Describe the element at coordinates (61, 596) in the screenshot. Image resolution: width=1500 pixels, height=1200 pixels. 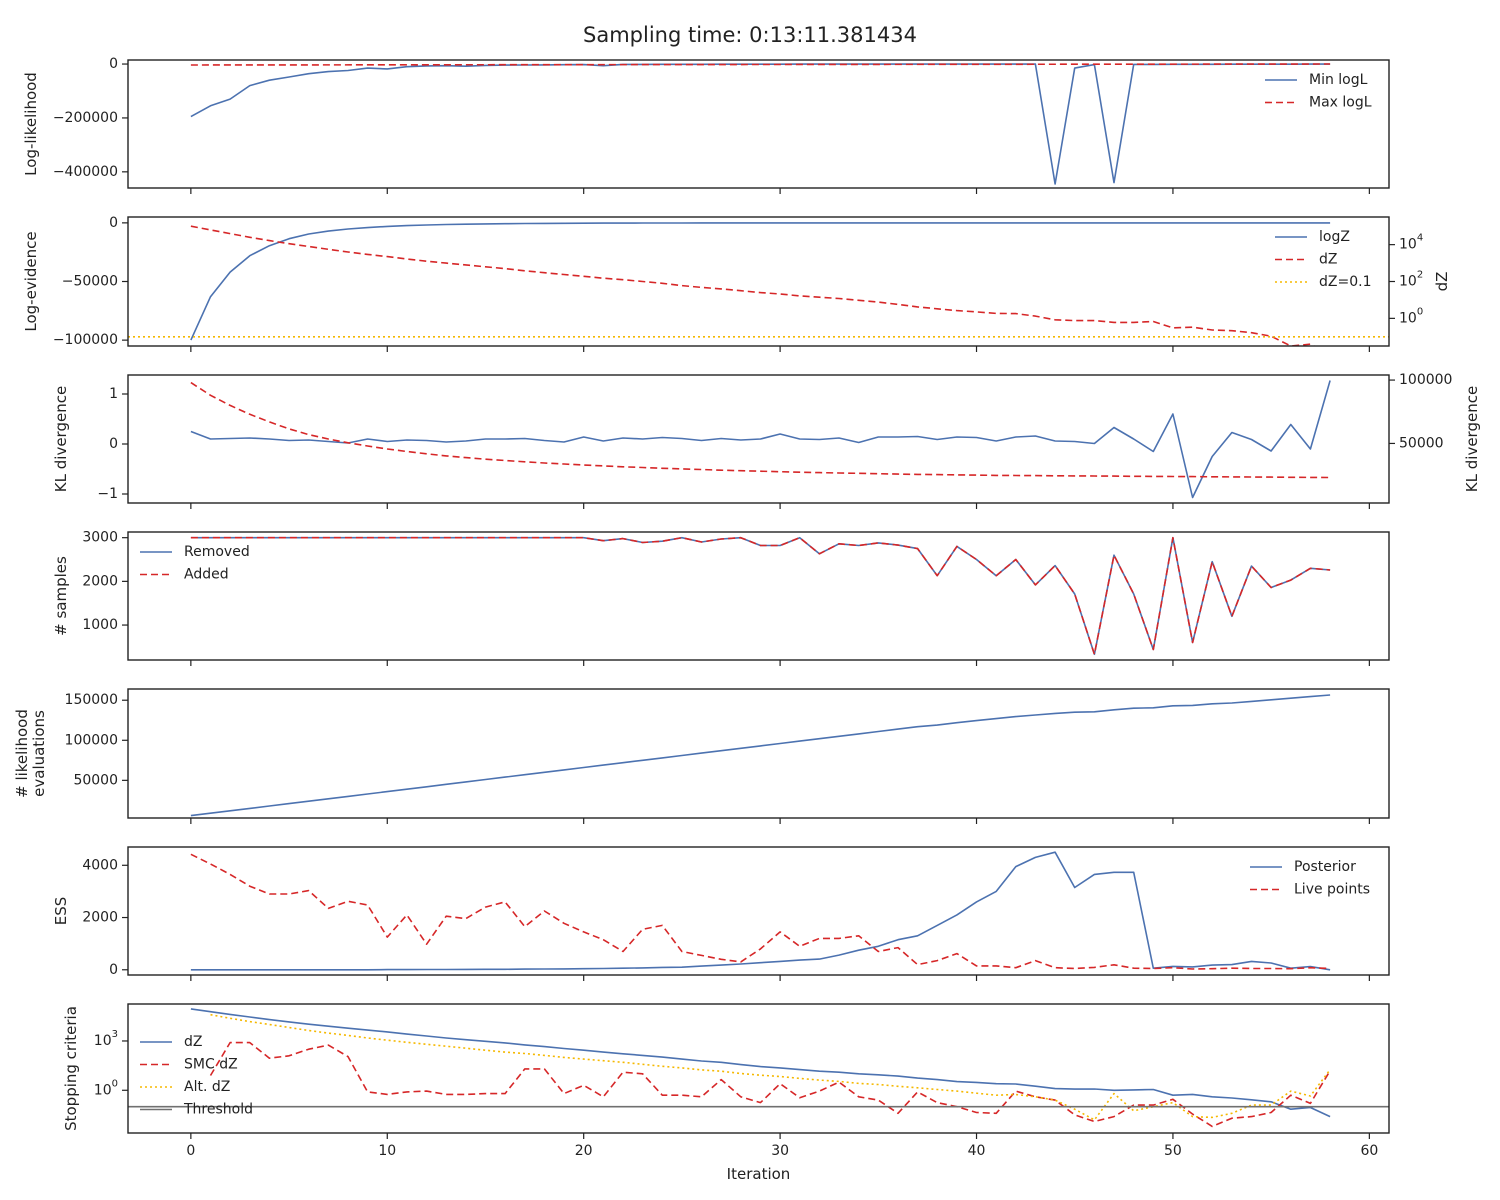
I see `y-axis-label: # samples` at that location.